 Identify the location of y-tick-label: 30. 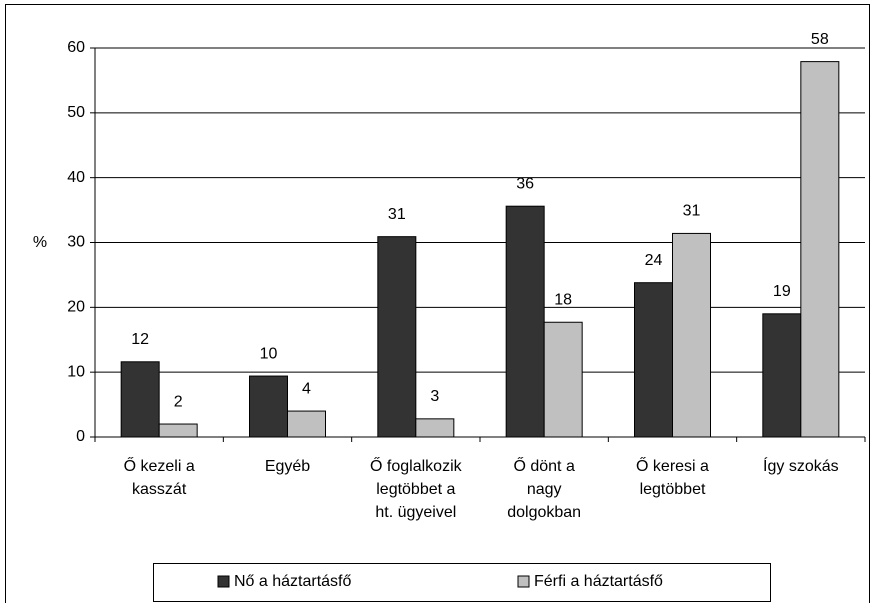
(76, 242).